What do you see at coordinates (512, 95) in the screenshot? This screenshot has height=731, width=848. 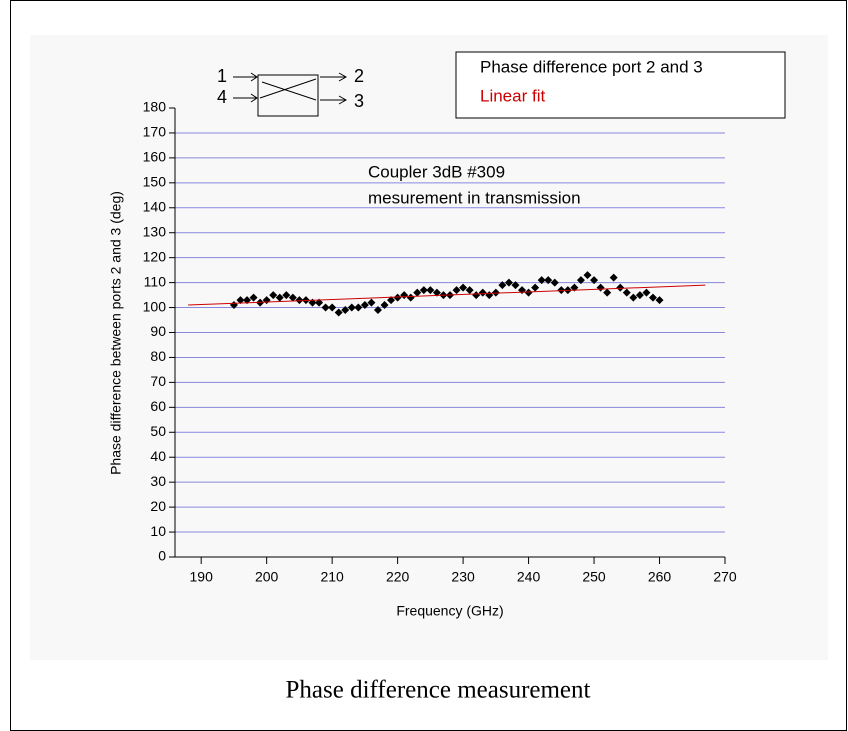 I see `legend-label: Linear fit` at bounding box center [512, 95].